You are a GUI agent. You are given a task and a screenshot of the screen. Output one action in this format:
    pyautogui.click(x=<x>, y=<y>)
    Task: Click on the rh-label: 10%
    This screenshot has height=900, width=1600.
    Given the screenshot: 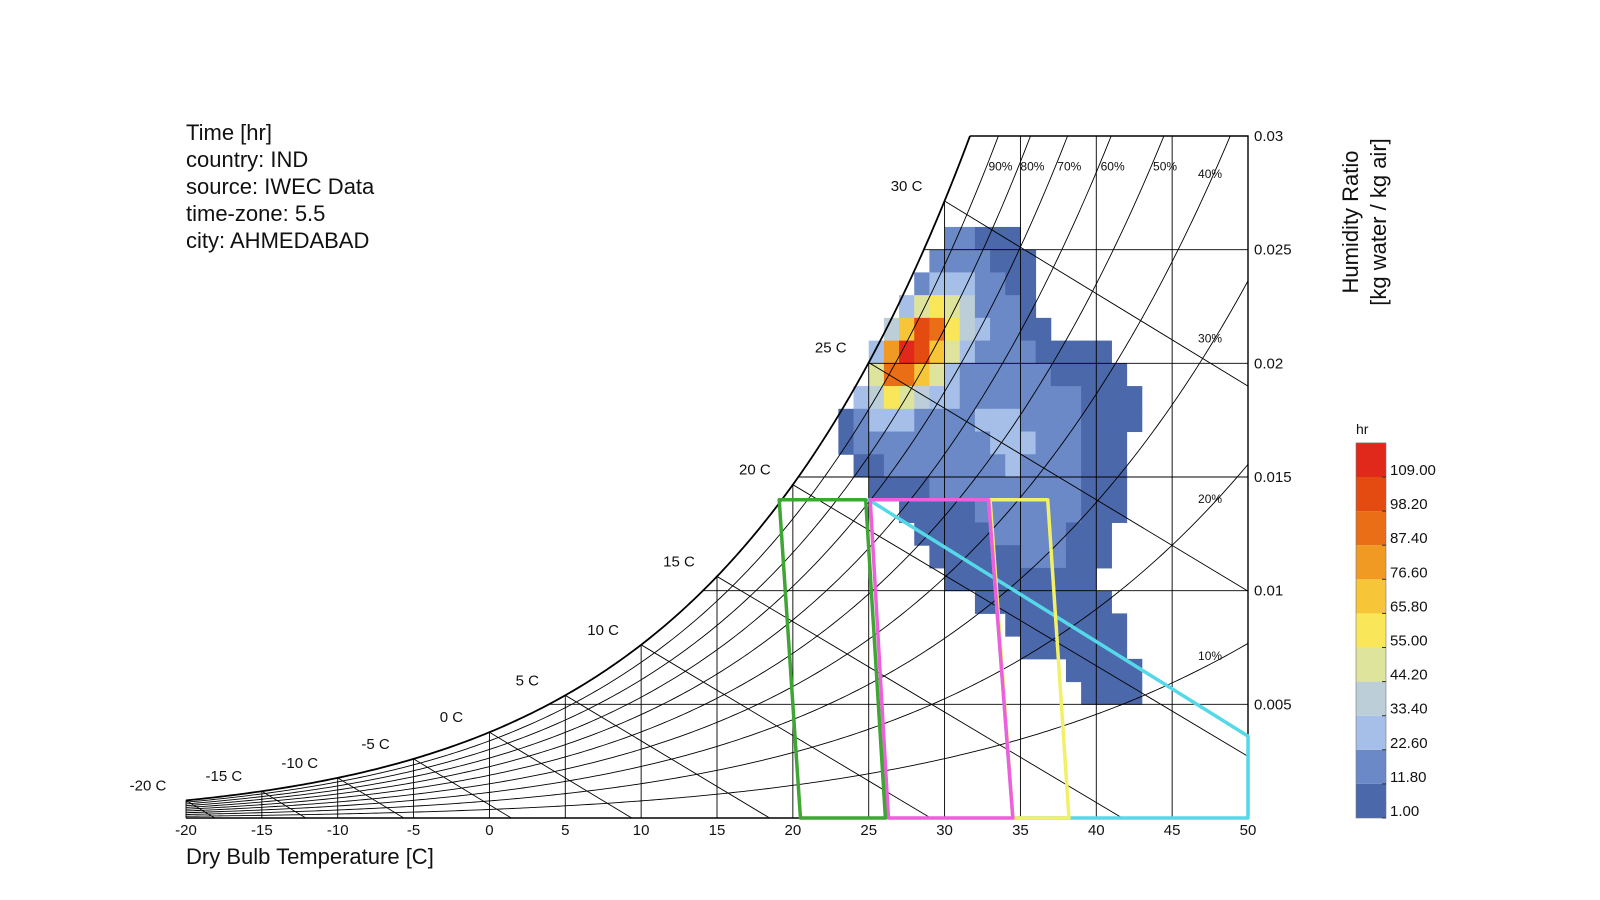 What is the action you would take?
    pyautogui.click(x=1210, y=656)
    